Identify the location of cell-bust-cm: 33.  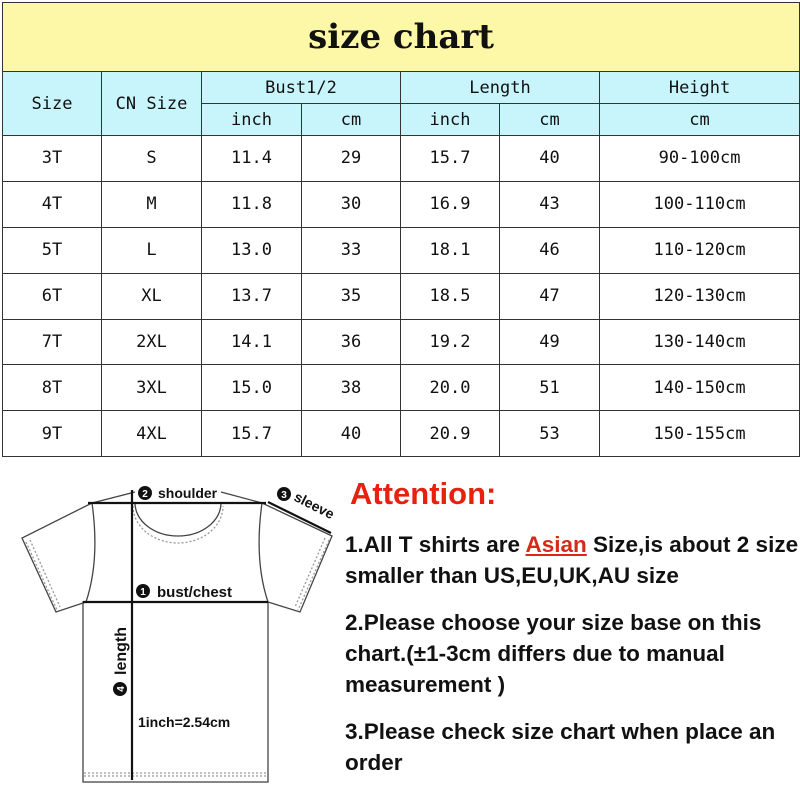
(351, 250).